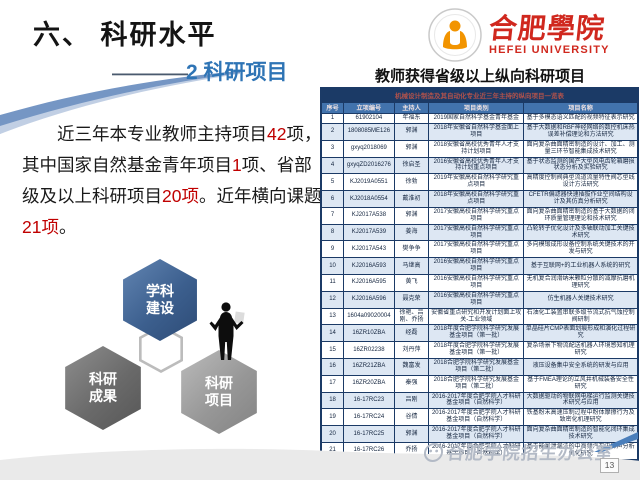  What do you see at coordinates (411, 182) in the screenshot?
I see `table-cell: 徐勃` at bounding box center [411, 182].